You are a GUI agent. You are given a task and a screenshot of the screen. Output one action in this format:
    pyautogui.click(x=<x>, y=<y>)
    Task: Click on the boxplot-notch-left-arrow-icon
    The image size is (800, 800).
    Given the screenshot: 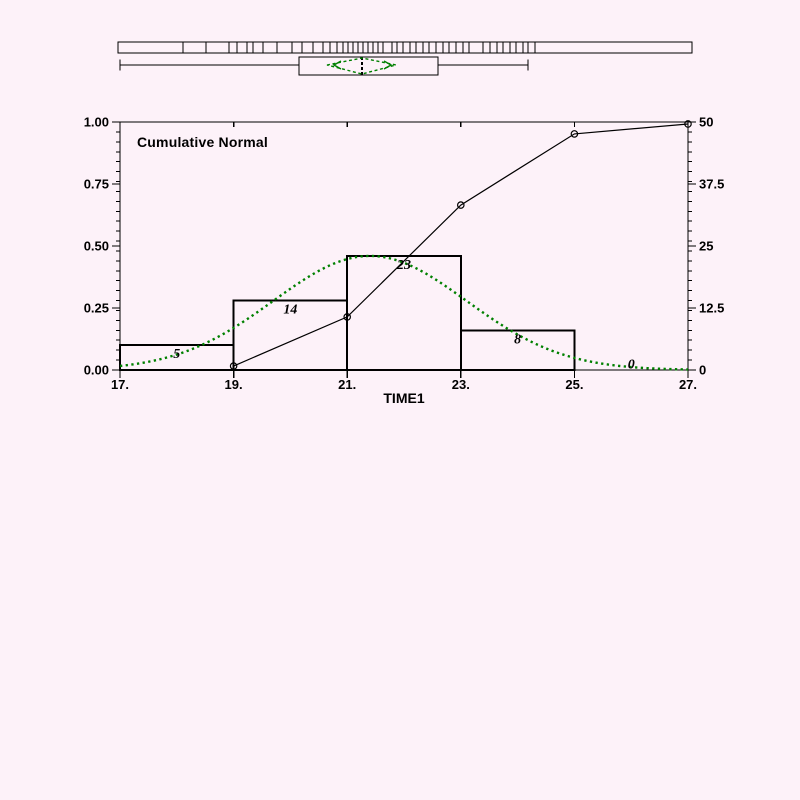 What is the action you would take?
    pyautogui.click(x=337, y=65)
    